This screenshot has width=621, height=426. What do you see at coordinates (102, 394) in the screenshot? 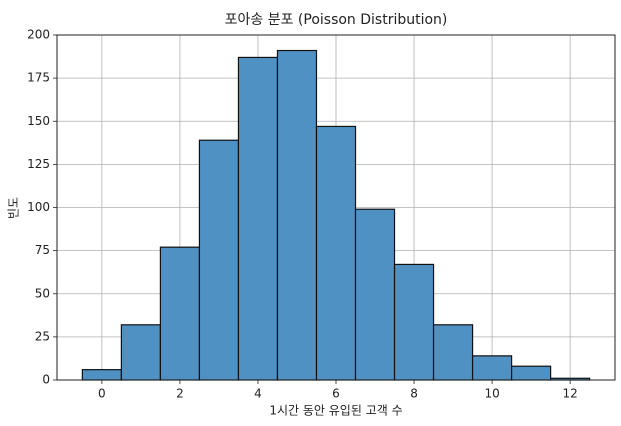
I see `x-tick-label: 0` at bounding box center [102, 394].